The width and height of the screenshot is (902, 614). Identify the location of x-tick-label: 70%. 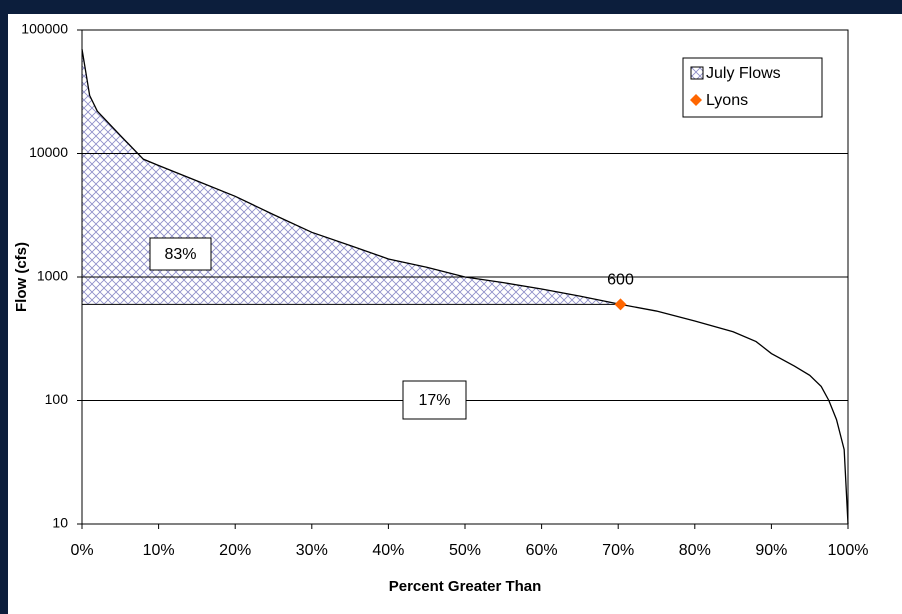
(618, 550).